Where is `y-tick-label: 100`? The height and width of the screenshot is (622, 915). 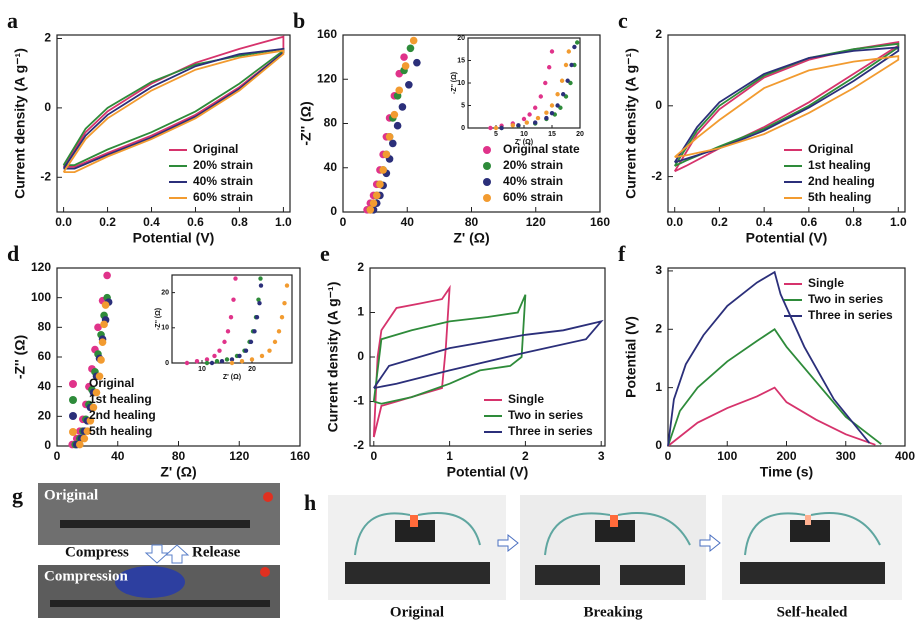 y-tick-label: 100 is located at coordinates (41, 297).